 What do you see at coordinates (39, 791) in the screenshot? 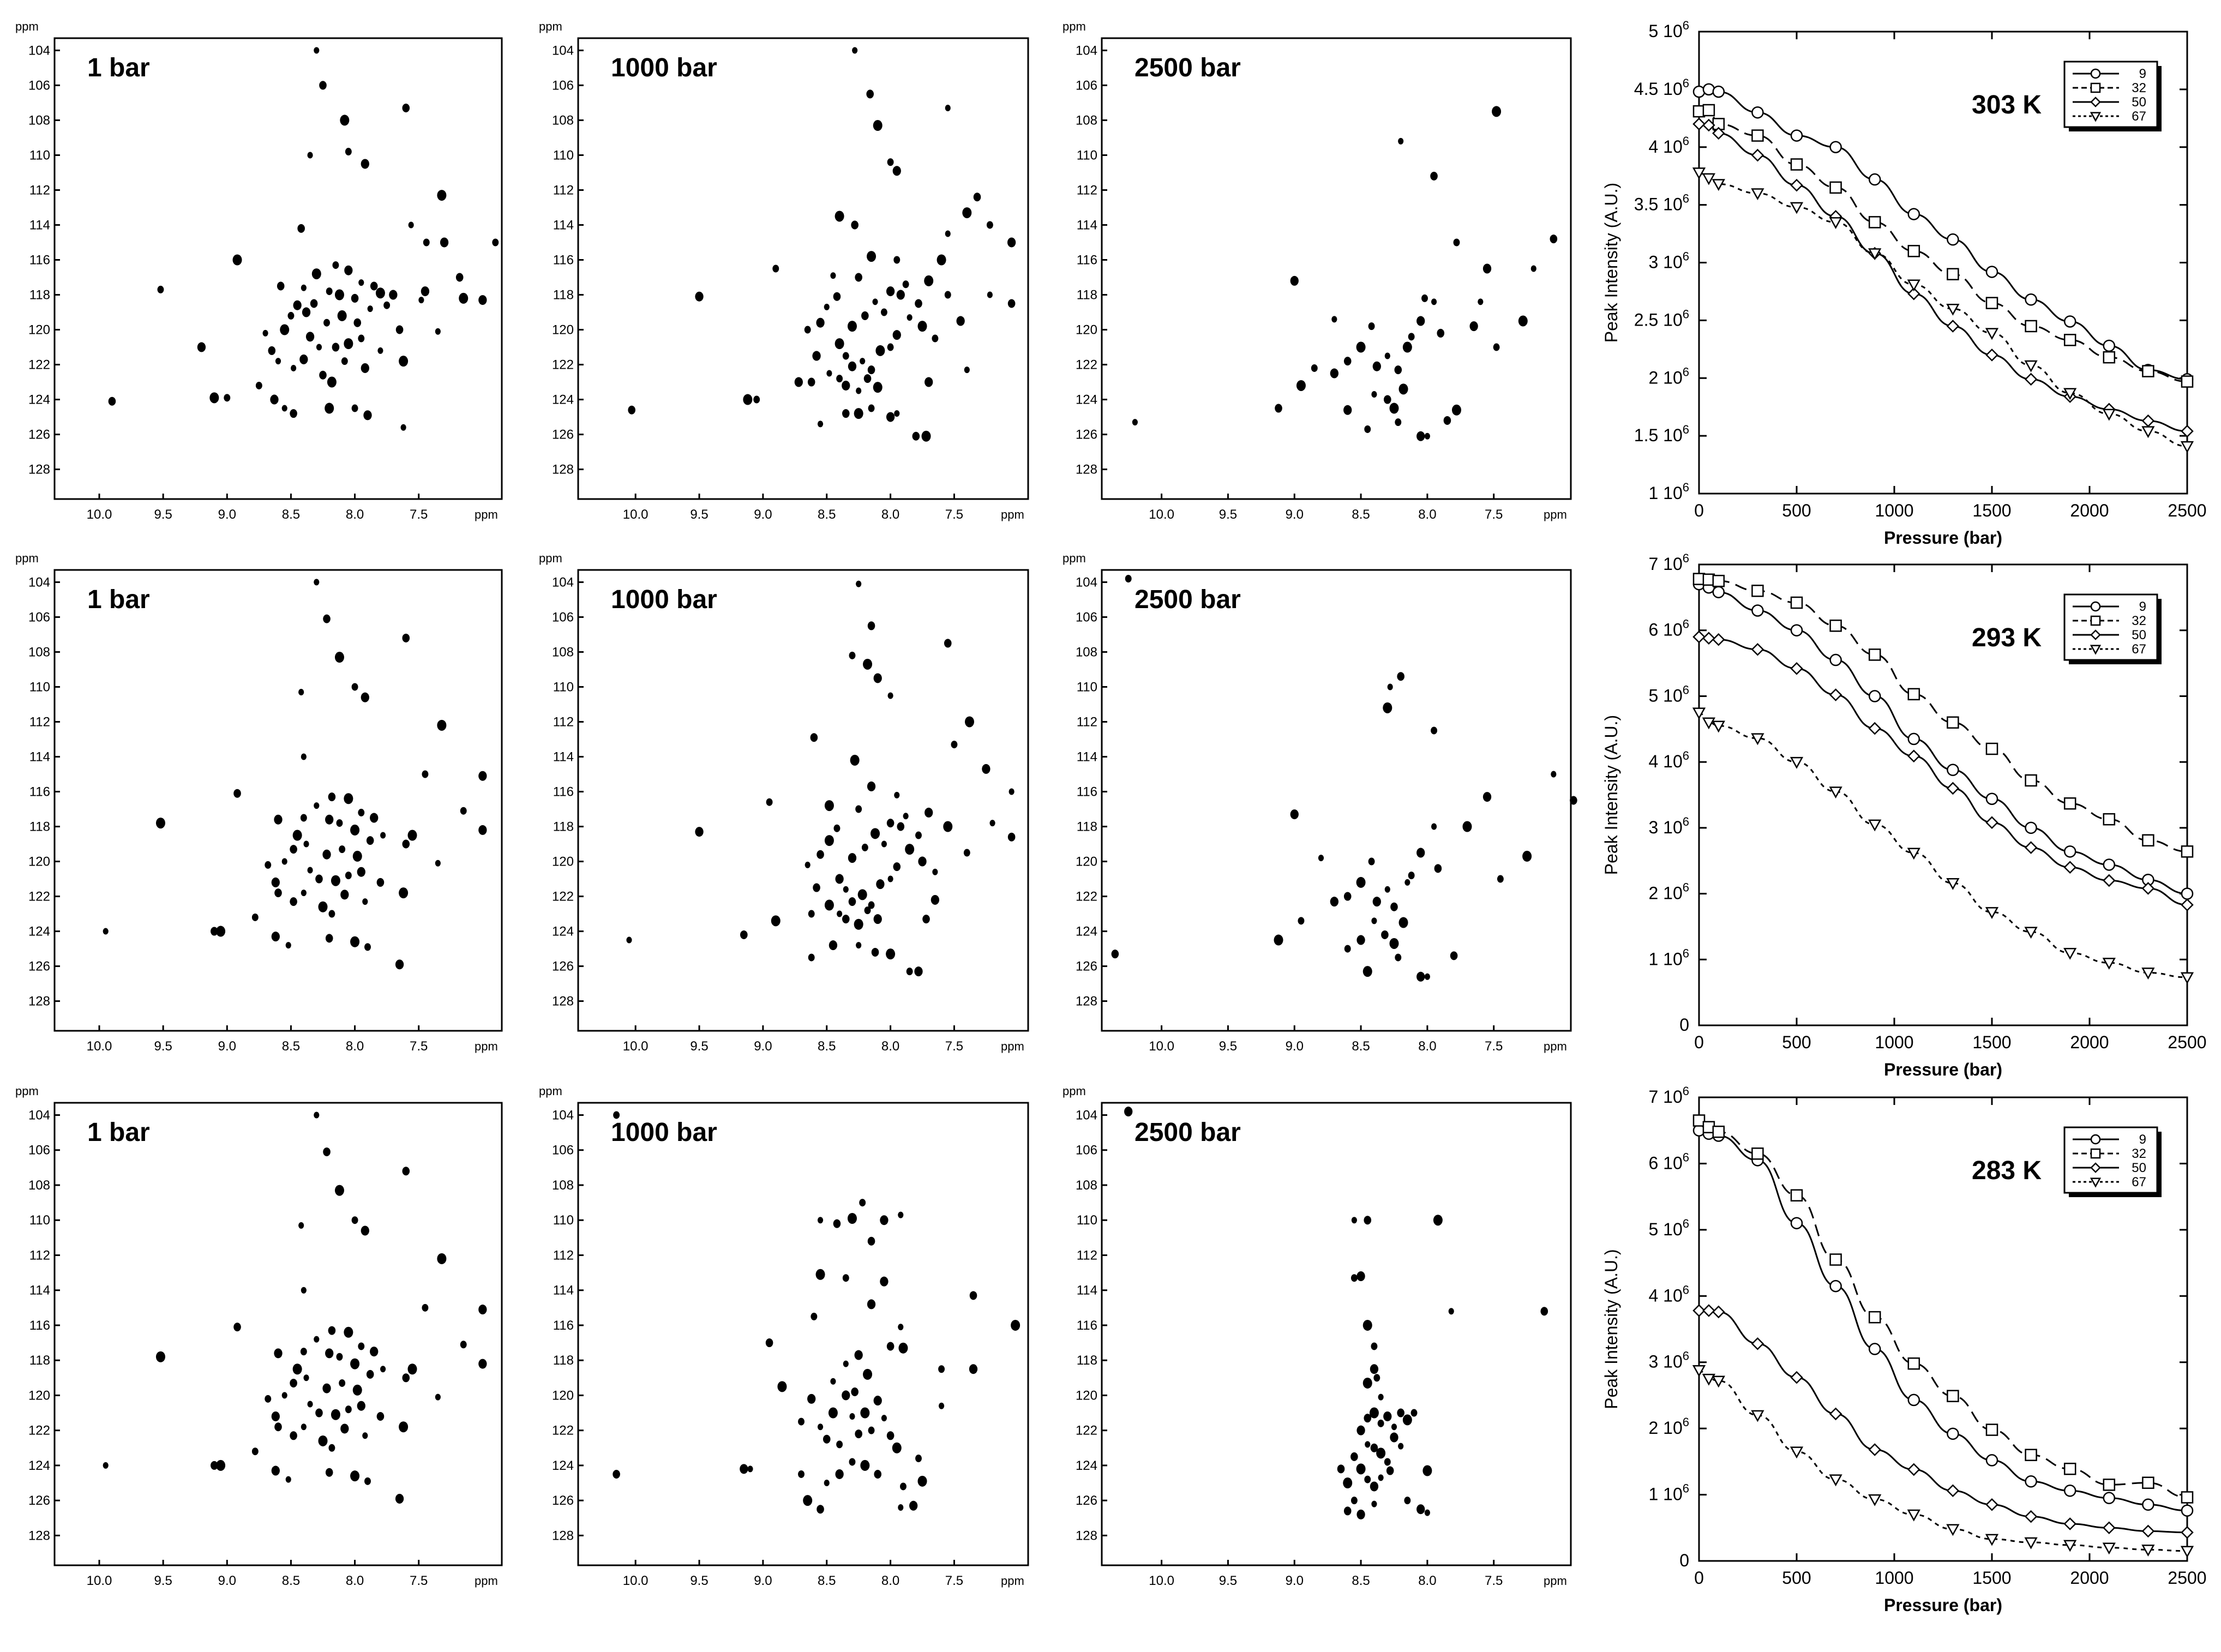
I see `y-tick-label: 116` at bounding box center [39, 791].